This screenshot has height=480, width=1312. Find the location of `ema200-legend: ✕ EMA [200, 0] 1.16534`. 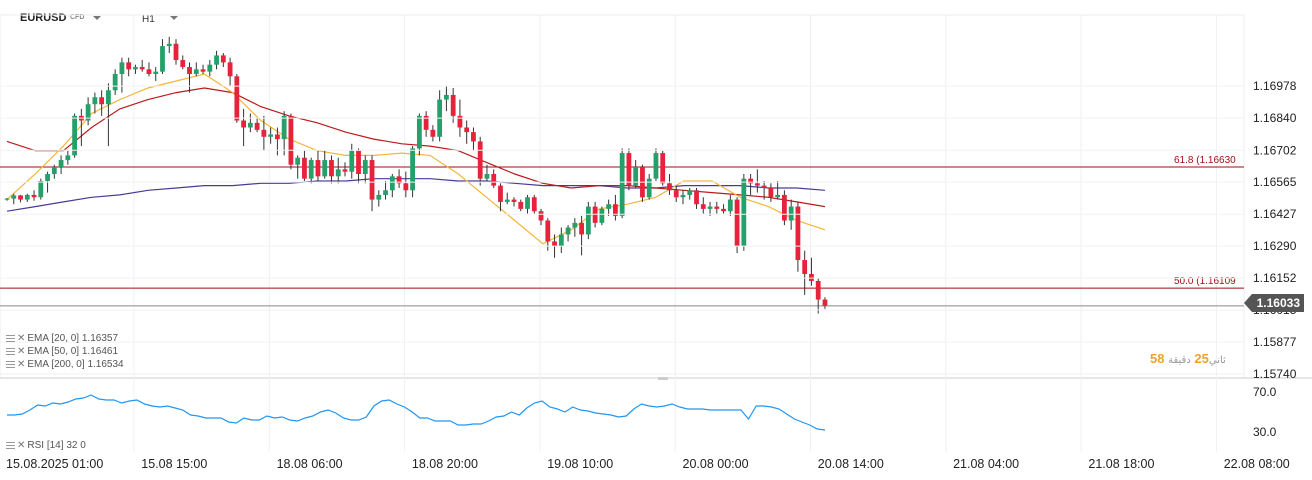

ema200-legend: ✕ EMA [200, 0] 1.16534 is located at coordinates (65, 365).